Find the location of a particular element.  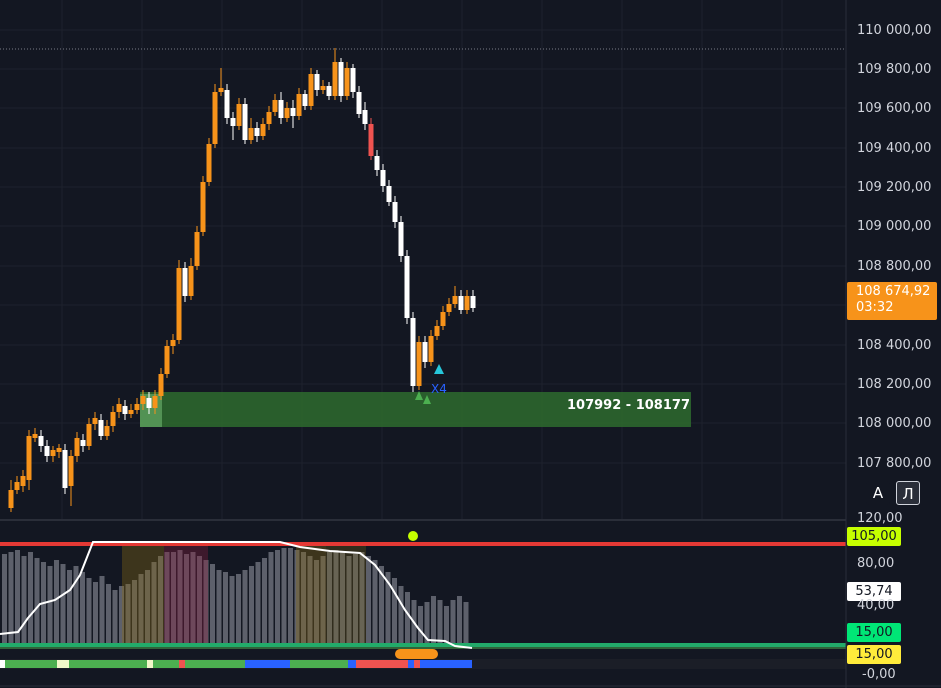

price-tick: 109 000,00 is located at coordinates (894, 226).